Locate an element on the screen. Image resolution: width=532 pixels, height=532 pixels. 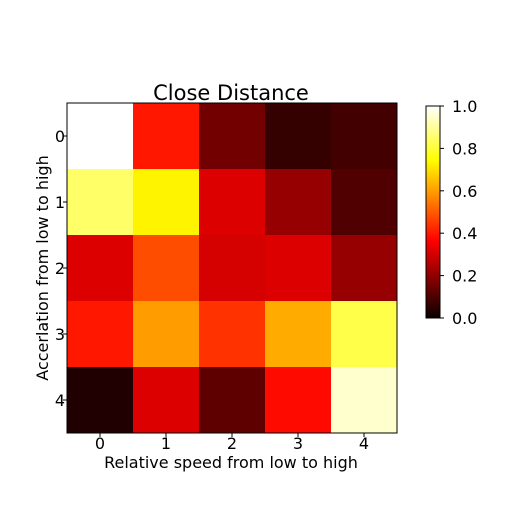
heatmap-cell-r0-c3 is located at coordinates (298, 136).